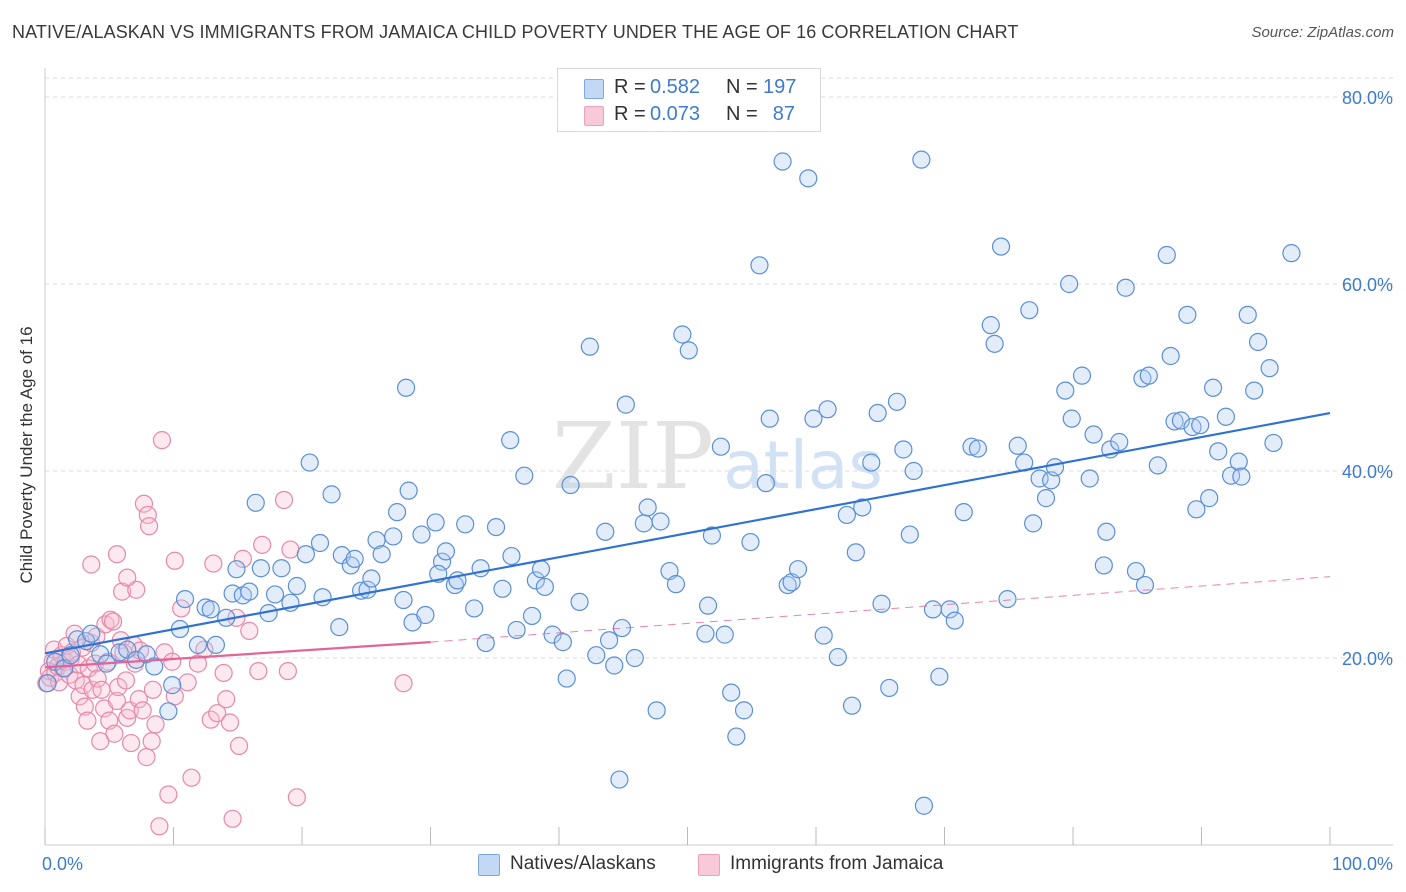 The width and height of the screenshot is (1406, 892). Describe the element at coordinates (489, 865) in the screenshot. I see `legend-swatch-natives` at that location.